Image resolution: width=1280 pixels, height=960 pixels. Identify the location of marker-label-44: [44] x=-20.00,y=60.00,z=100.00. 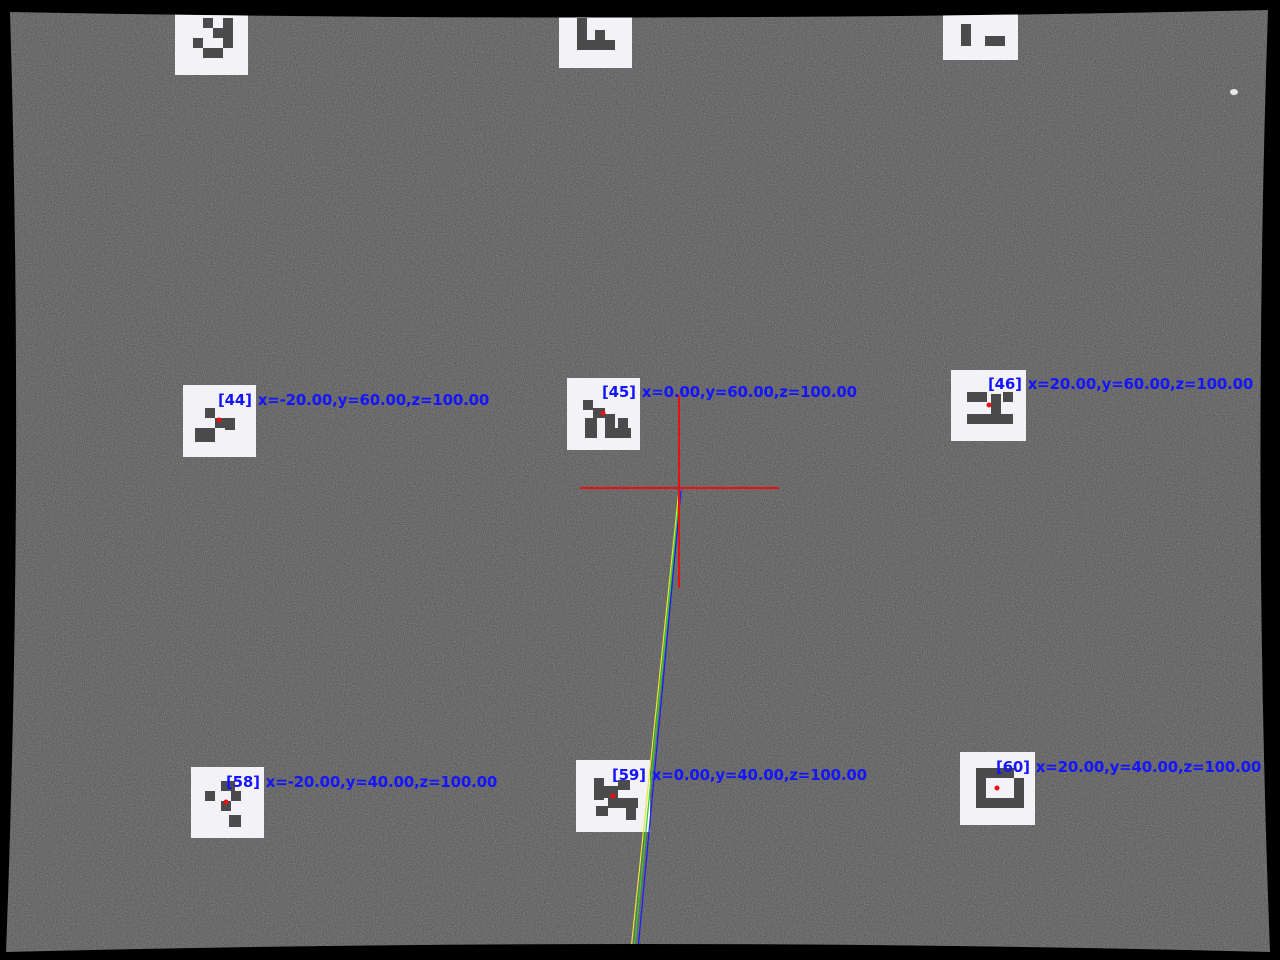
(353, 400).